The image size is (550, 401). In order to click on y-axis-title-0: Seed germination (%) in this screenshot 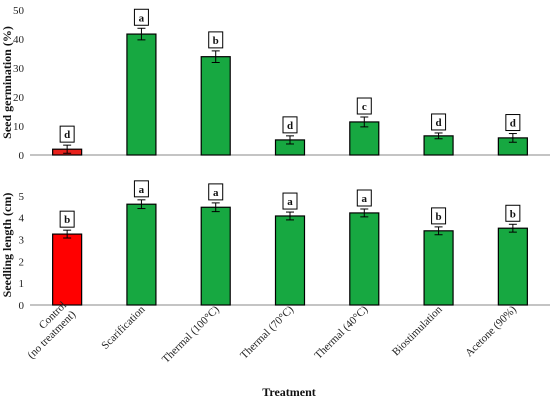, I will do `click(7, 82)`.